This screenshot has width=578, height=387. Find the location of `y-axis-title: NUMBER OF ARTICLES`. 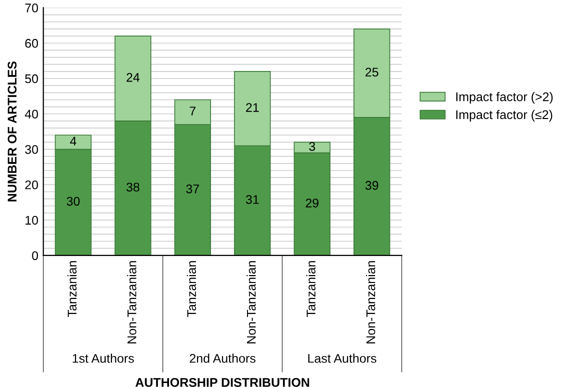

y-axis-title: NUMBER OF ARTICLES is located at coordinates (12, 131).